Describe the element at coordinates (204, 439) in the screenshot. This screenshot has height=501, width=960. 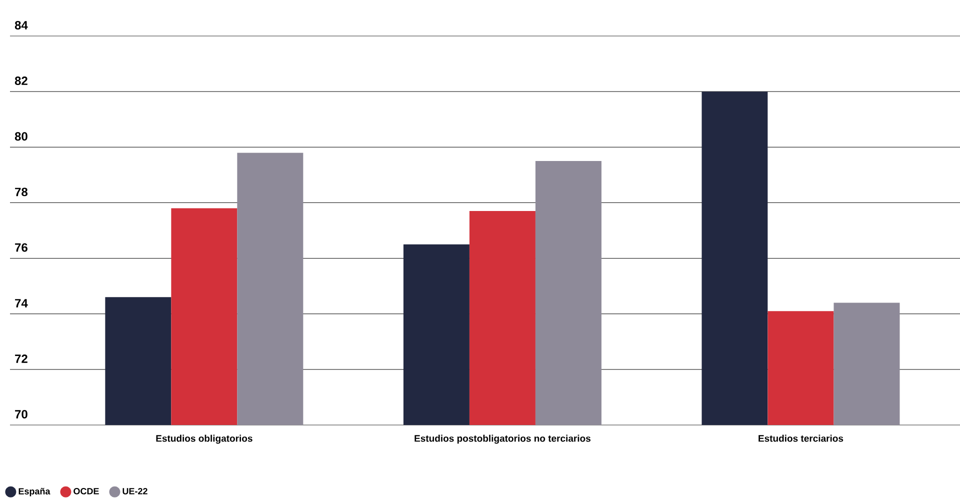
I see `x-tick-label: Estudios obligatorios` at that location.